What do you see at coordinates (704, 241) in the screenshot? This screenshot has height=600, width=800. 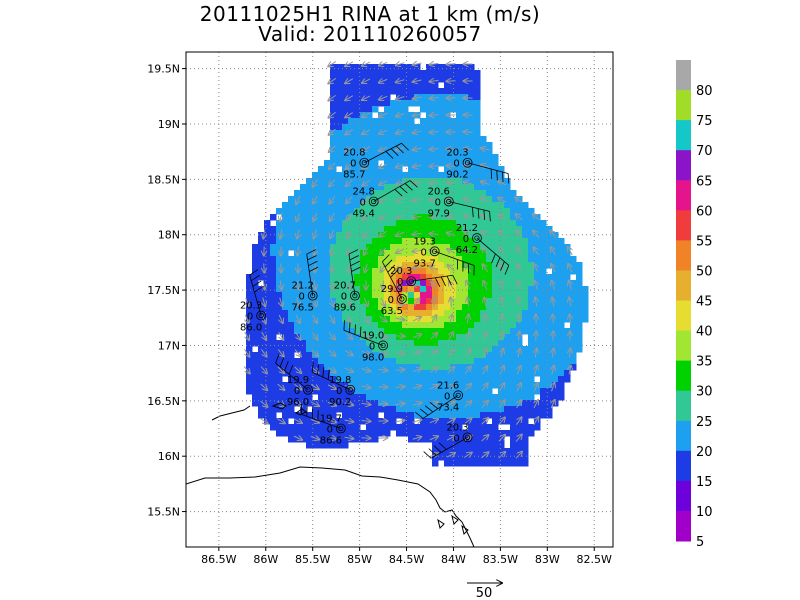 I see `colorbar-label: 55` at bounding box center [704, 241].